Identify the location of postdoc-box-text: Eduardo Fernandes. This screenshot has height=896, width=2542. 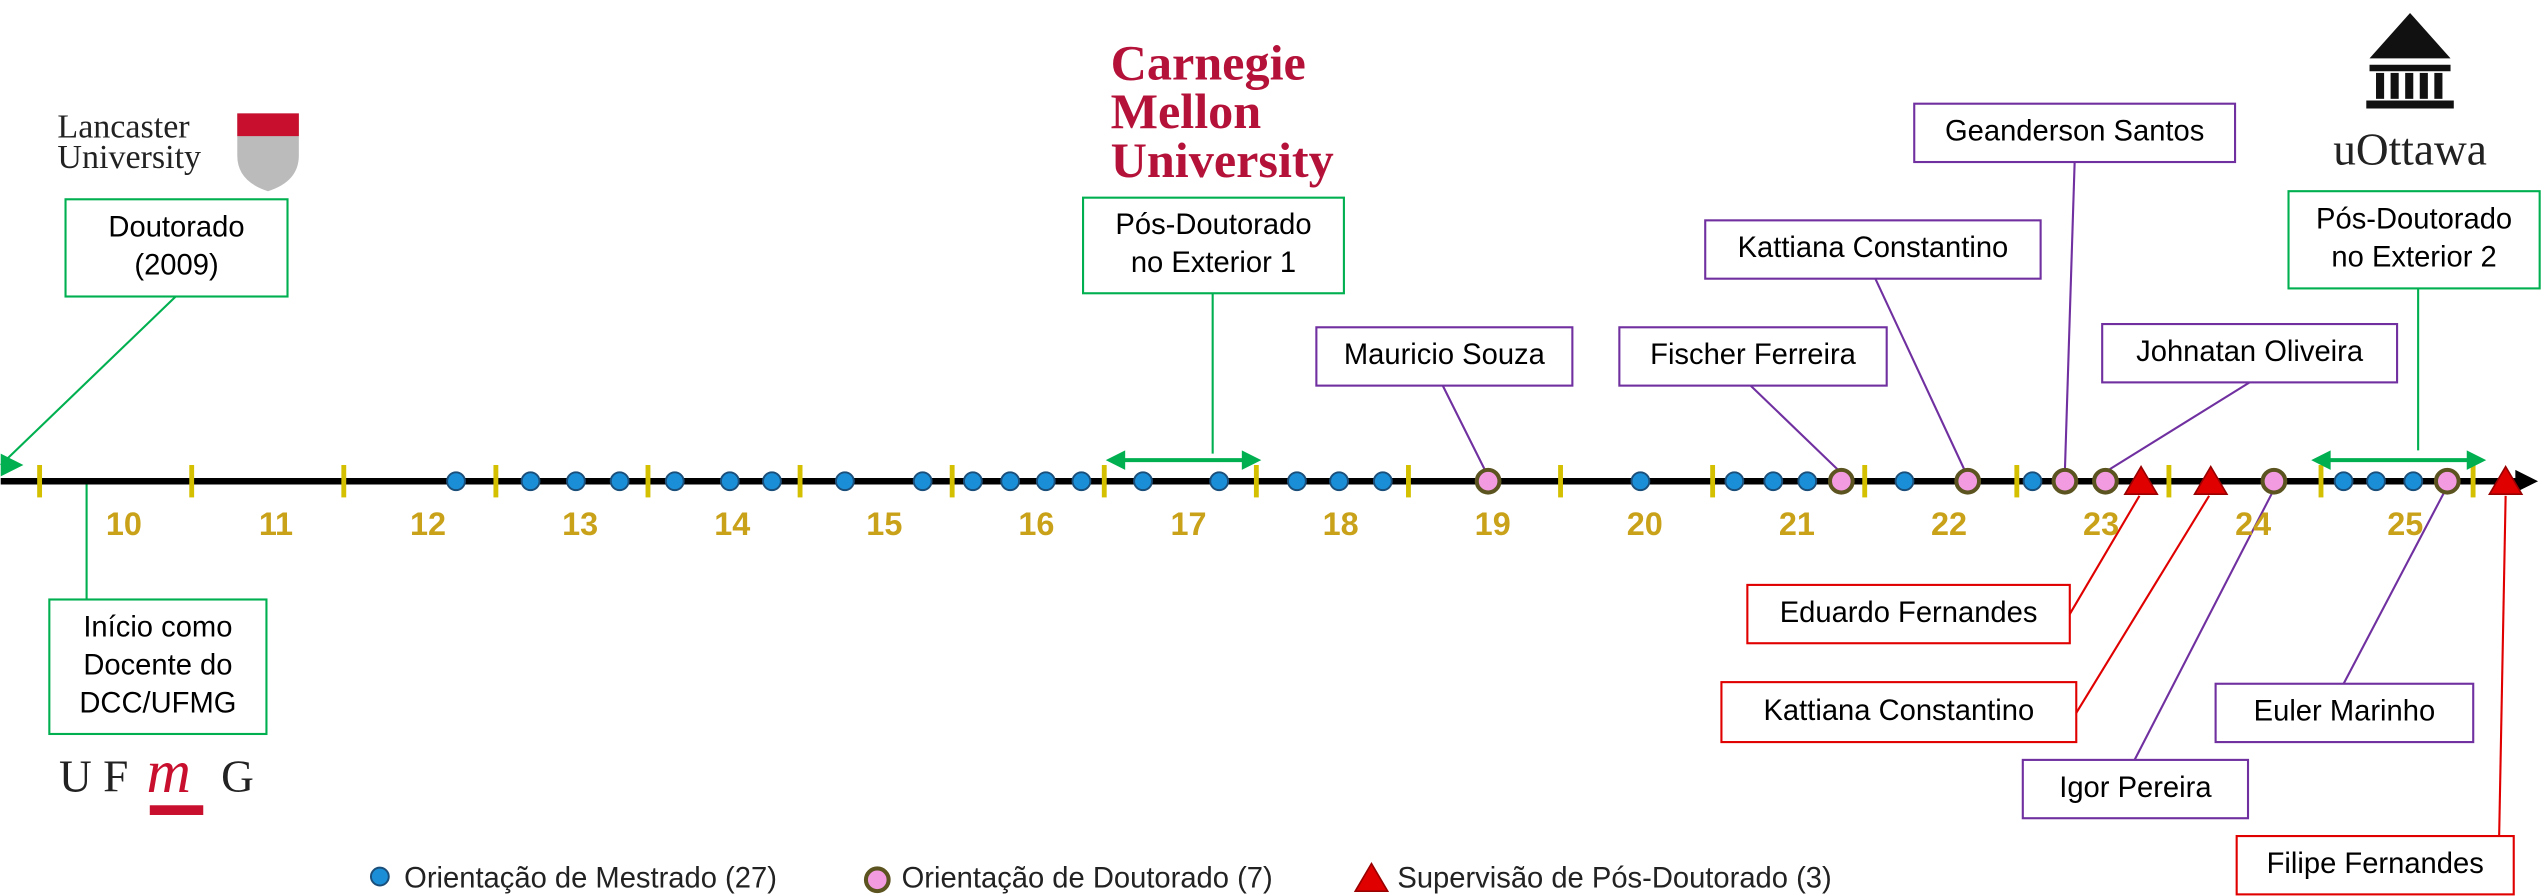
(1909, 613).